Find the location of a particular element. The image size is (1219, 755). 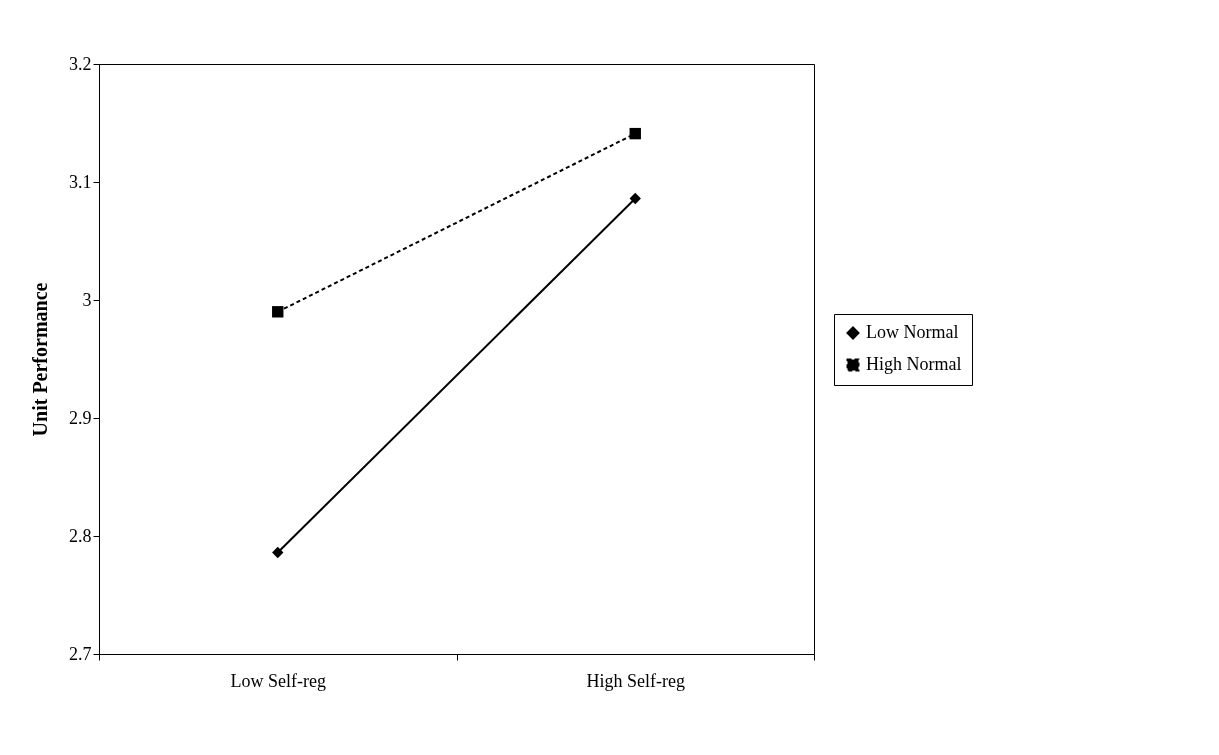

y-tick-label: 2.9 is located at coordinates (80, 417).